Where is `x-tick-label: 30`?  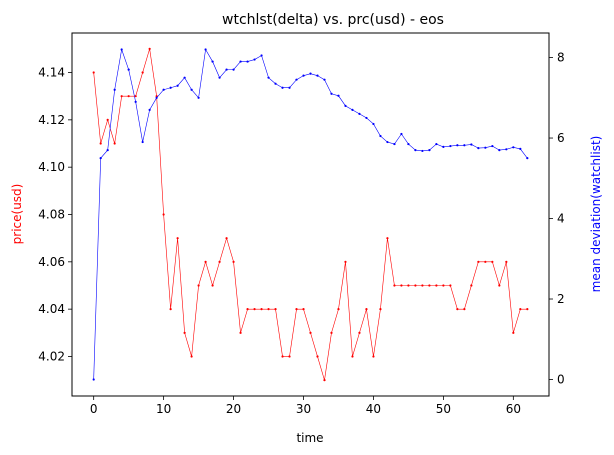 x-tick-label: 30 is located at coordinates (303, 409).